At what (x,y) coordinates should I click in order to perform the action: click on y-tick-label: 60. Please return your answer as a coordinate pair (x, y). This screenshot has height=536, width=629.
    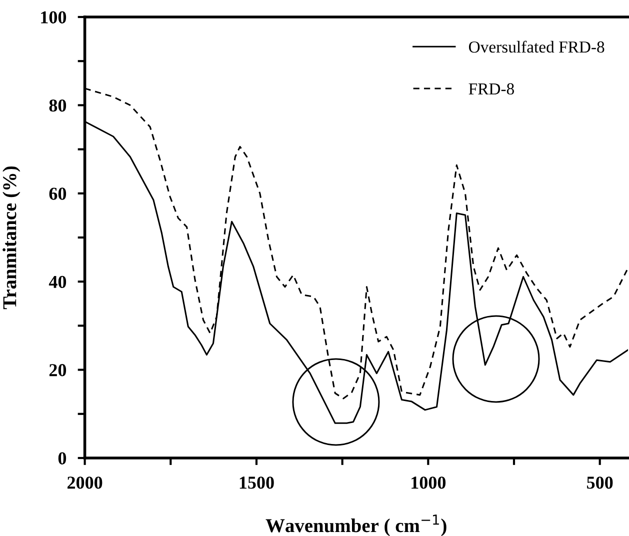
    Looking at the image, I should click on (57, 194).